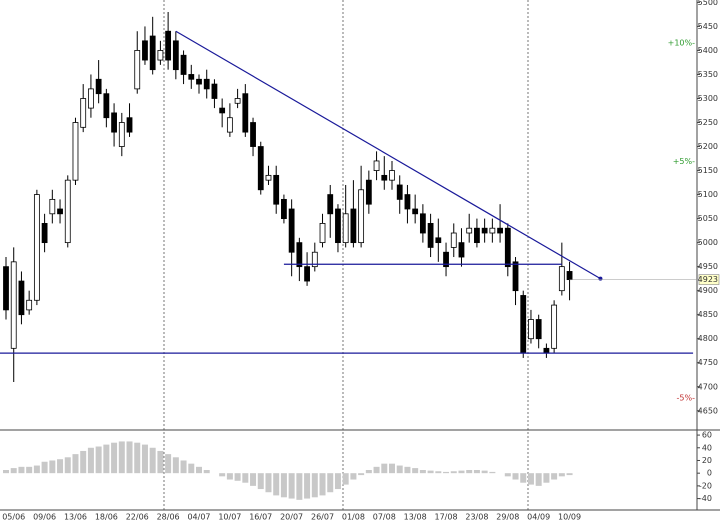 The width and height of the screenshot is (720, 523). Describe the element at coordinates (708, 410) in the screenshot. I see `y-tick-label: 4650` at that location.